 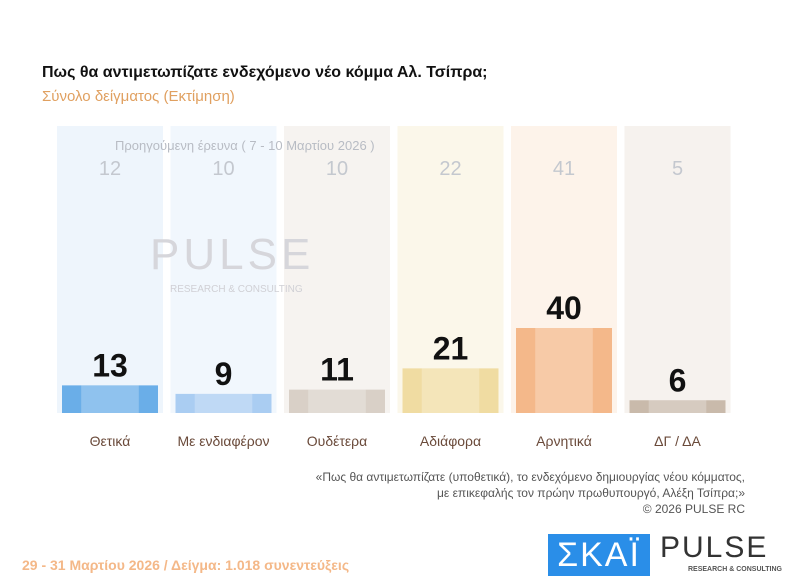 What do you see at coordinates (236, 289) in the screenshot?
I see `watermark-sub: RESEARCH & CONSULTING` at bounding box center [236, 289].